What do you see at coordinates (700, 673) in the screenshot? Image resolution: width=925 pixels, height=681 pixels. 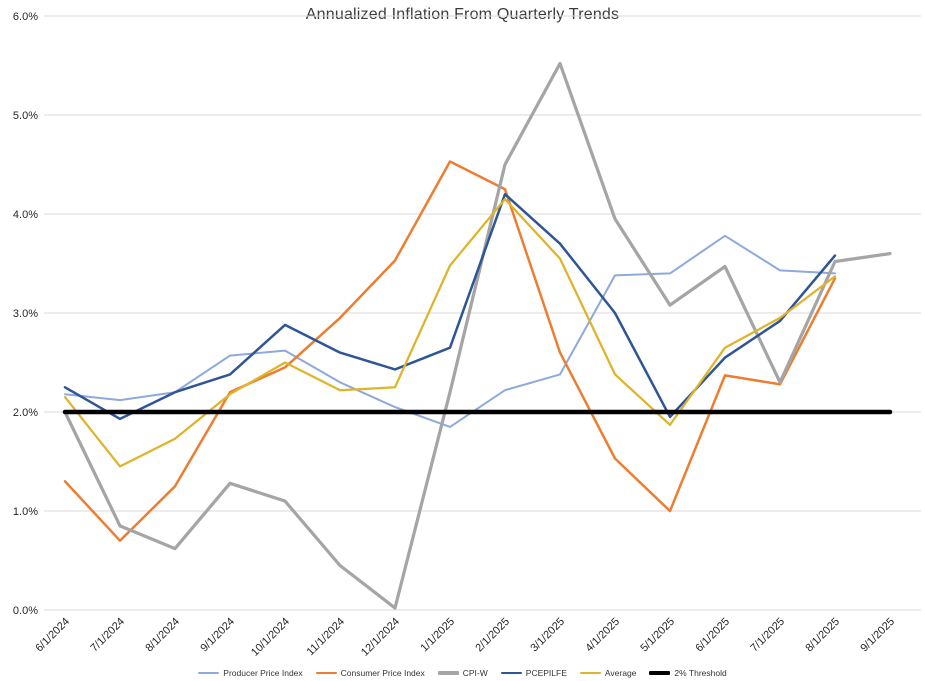 I see `legend-label: 2% Threshold` at bounding box center [700, 673].